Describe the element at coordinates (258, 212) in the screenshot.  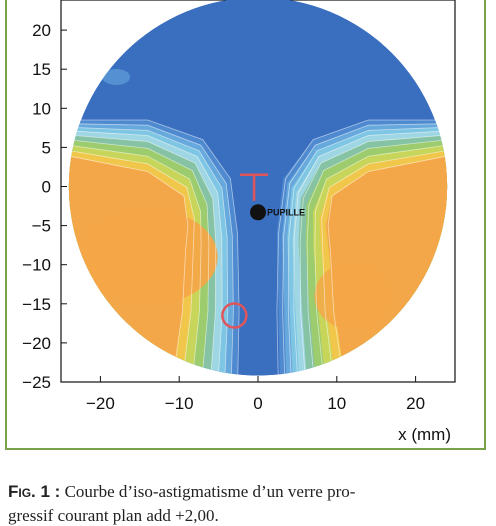
I see `pupil-marker` at that location.